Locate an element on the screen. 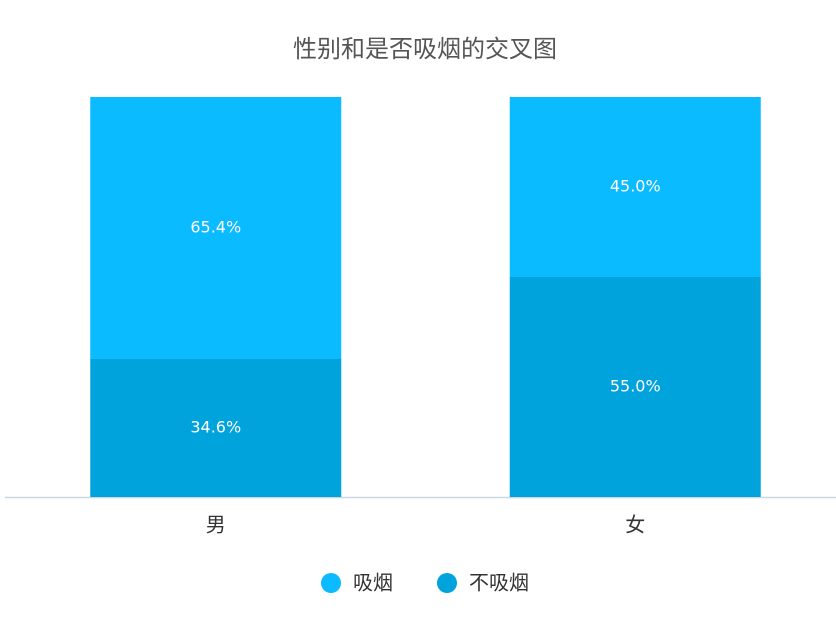 This screenshot has height=618, width=836. value-label: 45.0% is located at coordinates (635, 186).